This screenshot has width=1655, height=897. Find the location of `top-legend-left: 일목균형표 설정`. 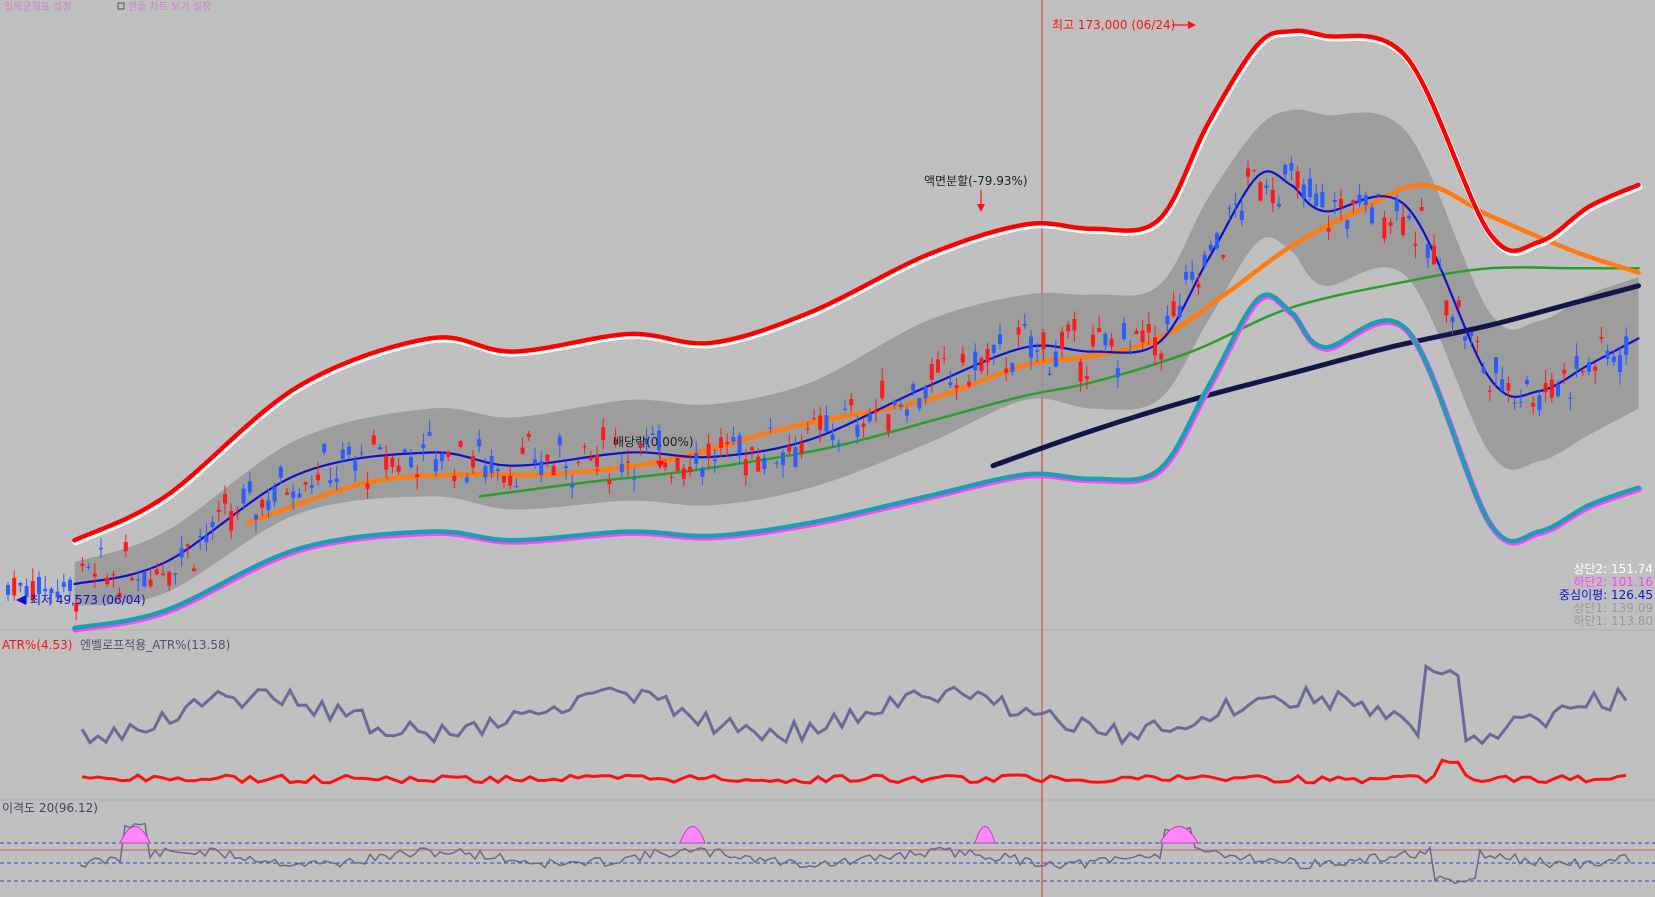

top-legend-left: 일목균형표 설정 is located at coordinates (38, 7).